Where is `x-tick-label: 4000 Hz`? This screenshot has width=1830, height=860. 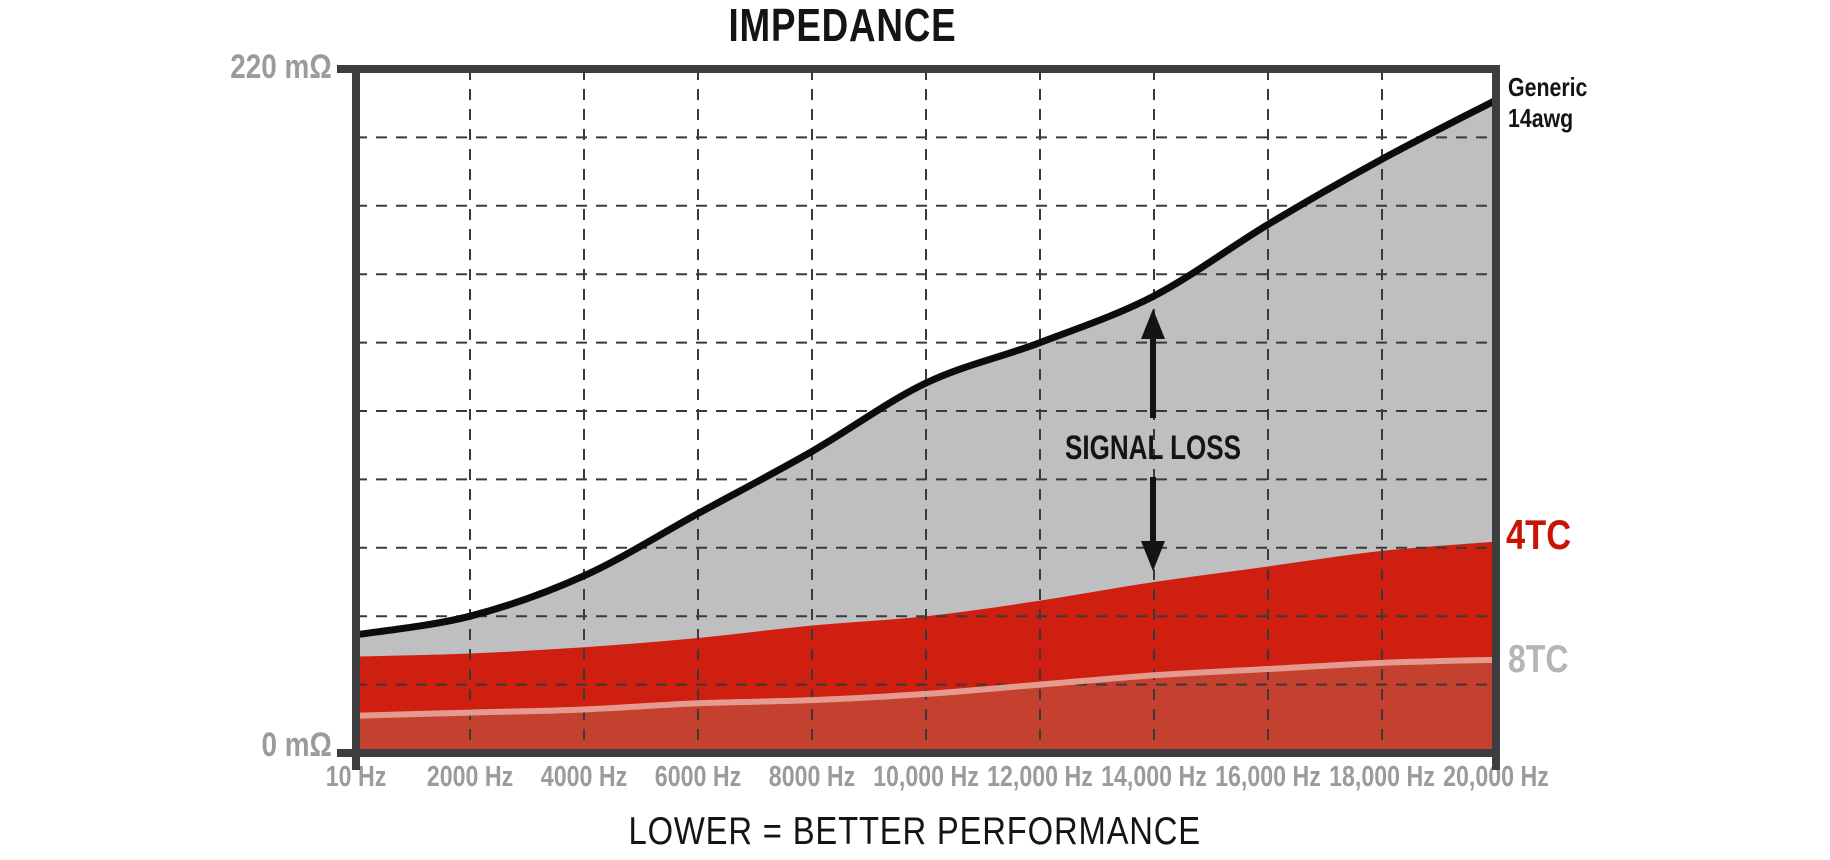 x-tick-label: 4000 Hz is located at coordinates (584, 777).